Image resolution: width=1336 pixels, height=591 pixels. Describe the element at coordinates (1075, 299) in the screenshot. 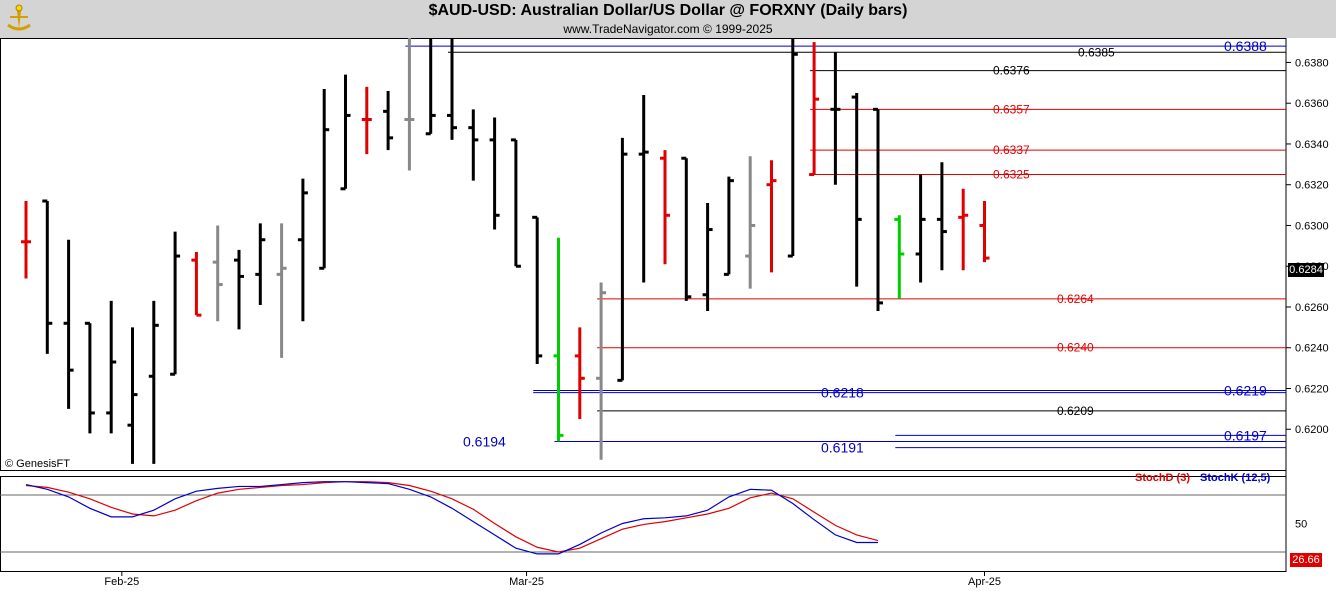

I see `level-label: 0.6264` at that location.